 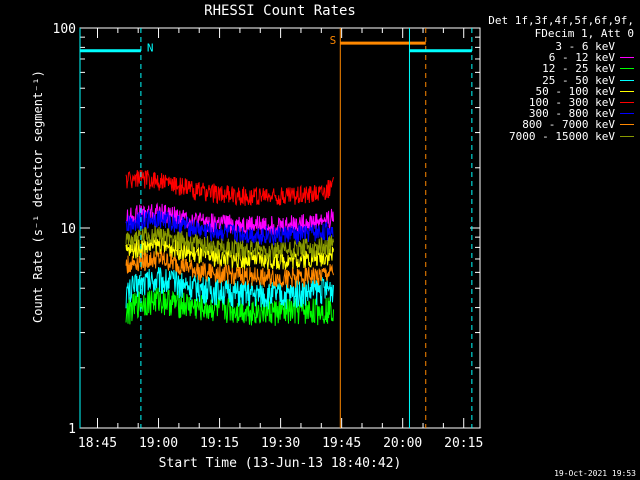 I want to click on legend-item-label: 100 - 300 keV, so click(x=571, y=103).